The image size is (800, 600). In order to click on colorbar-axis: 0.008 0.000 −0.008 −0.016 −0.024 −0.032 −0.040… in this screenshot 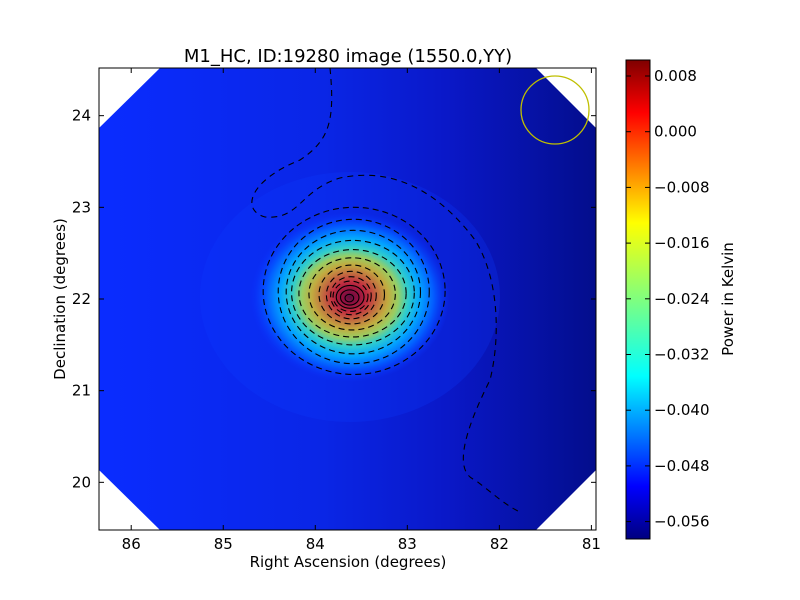, I will do `click(668, 299)`.